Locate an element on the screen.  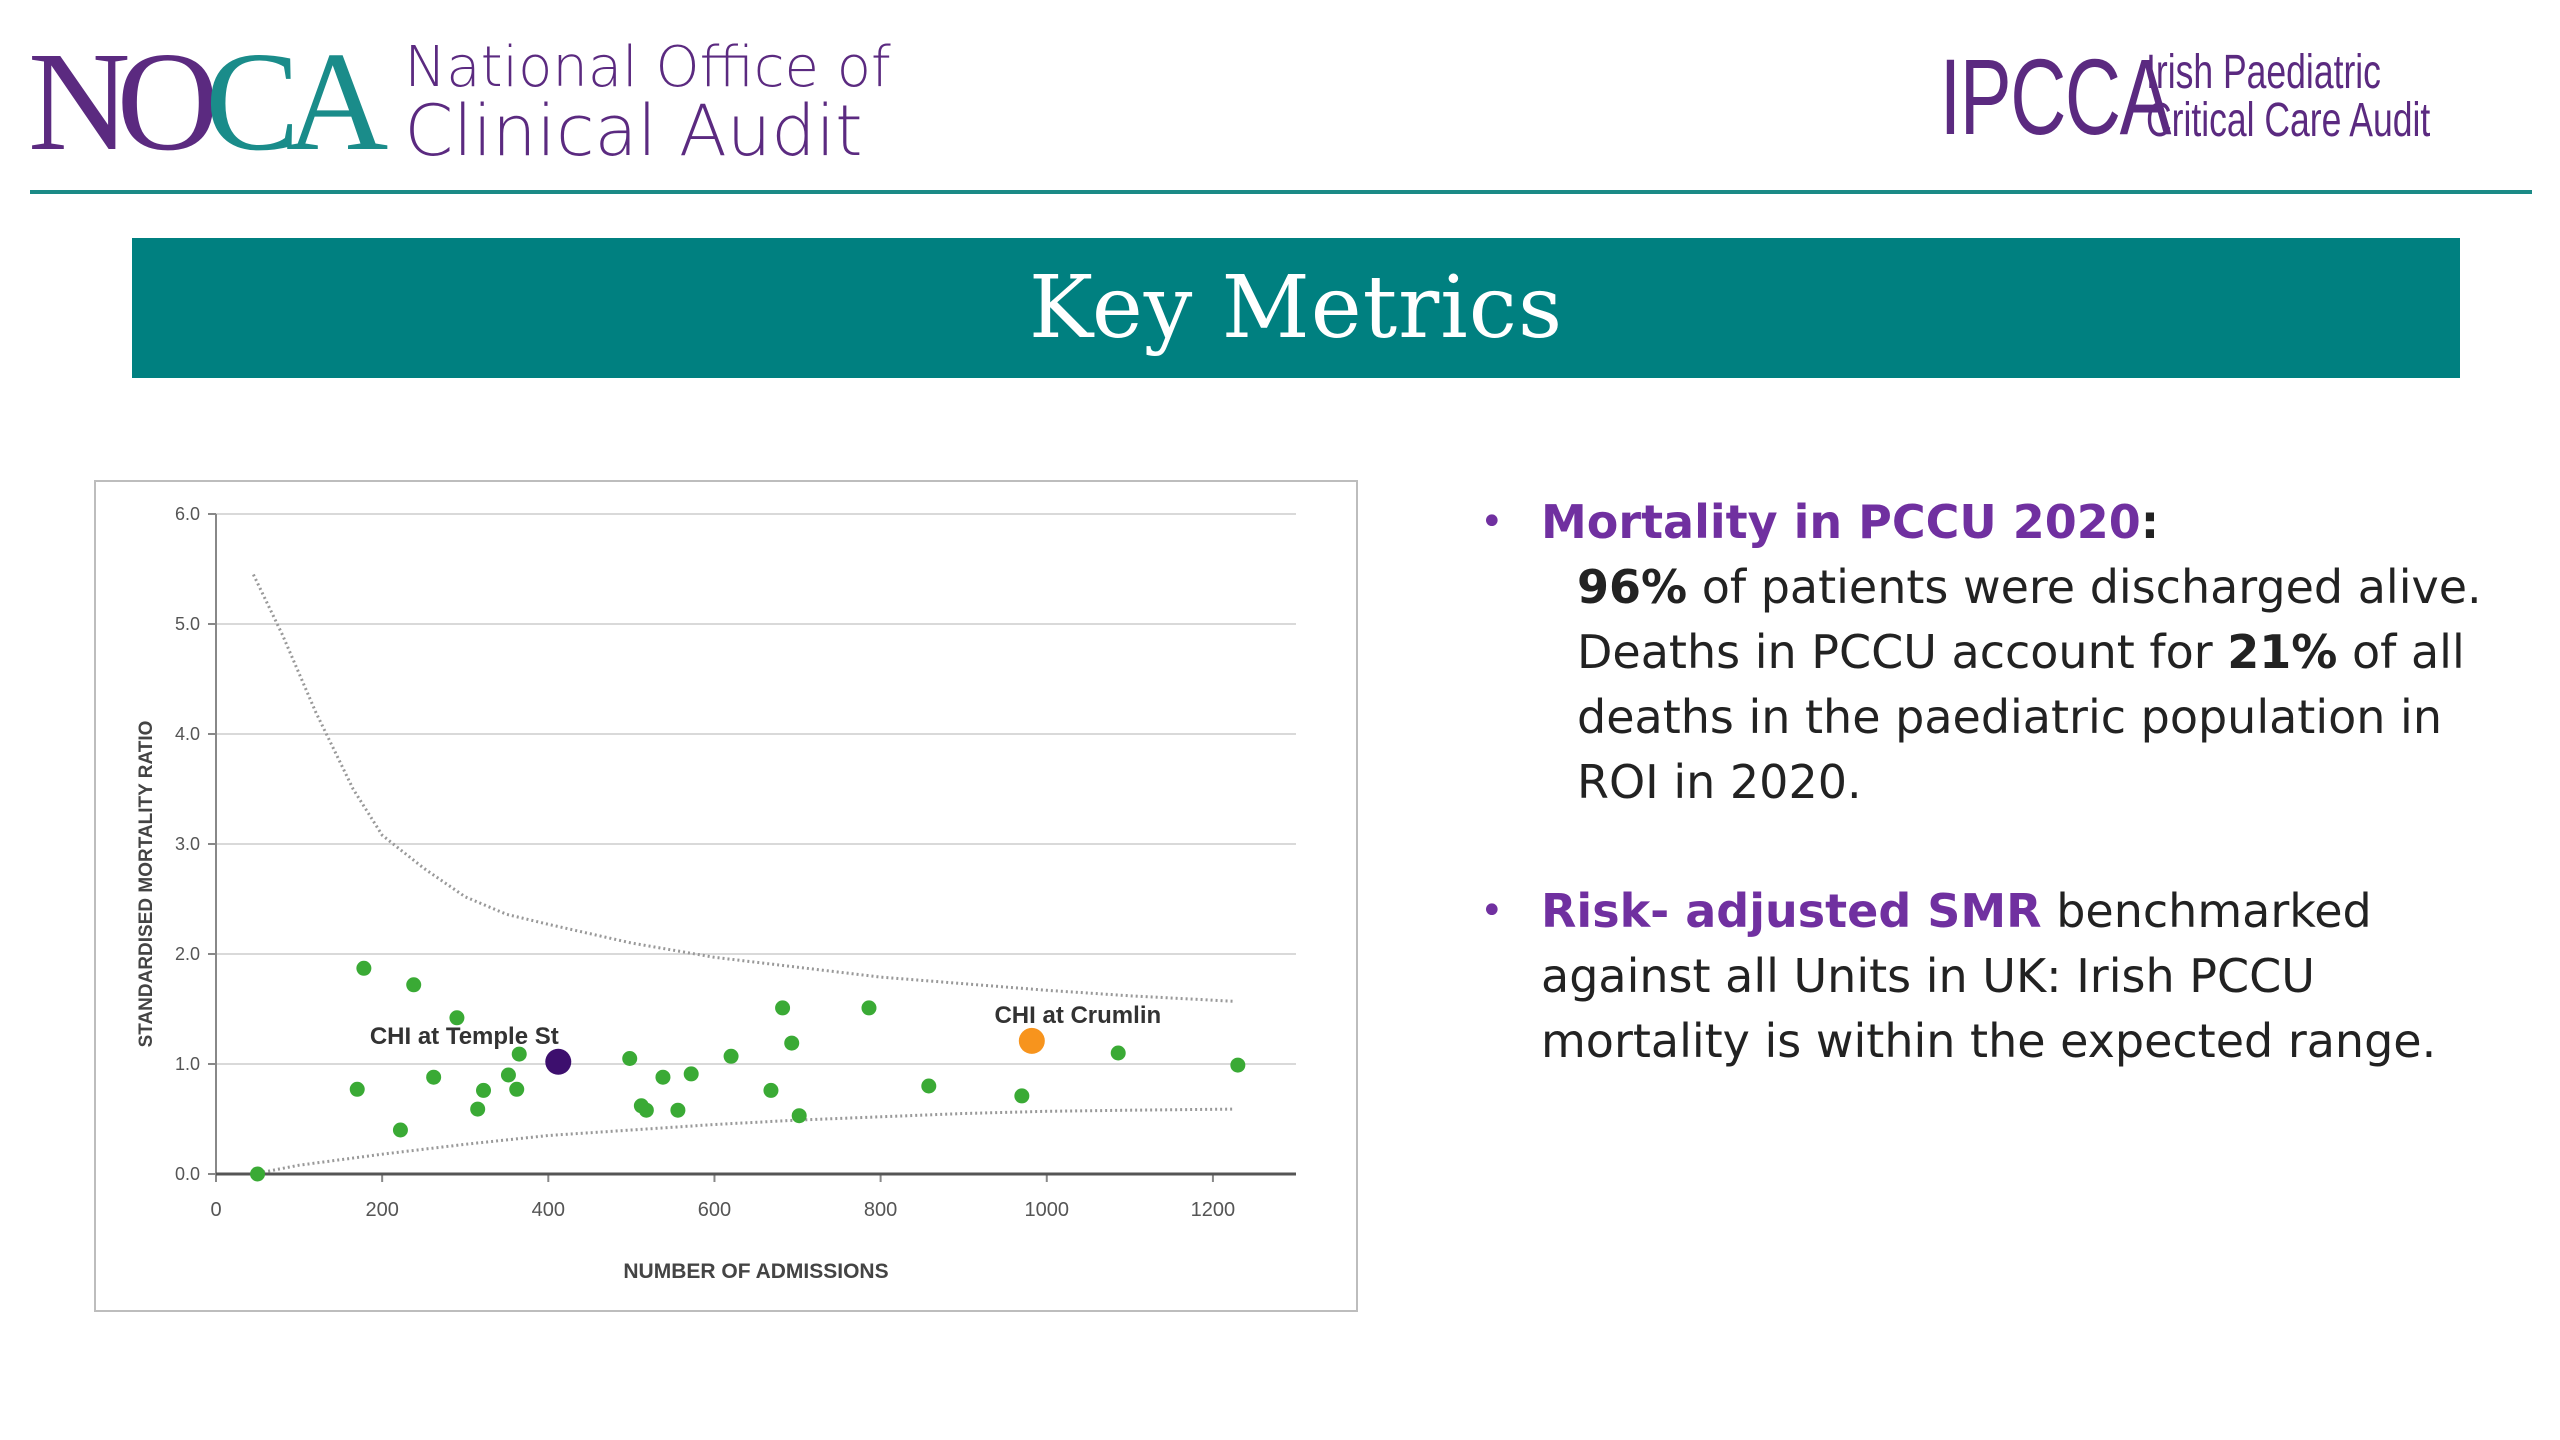
y-tick-label: 6.0 is located at coordinates (187, 514).